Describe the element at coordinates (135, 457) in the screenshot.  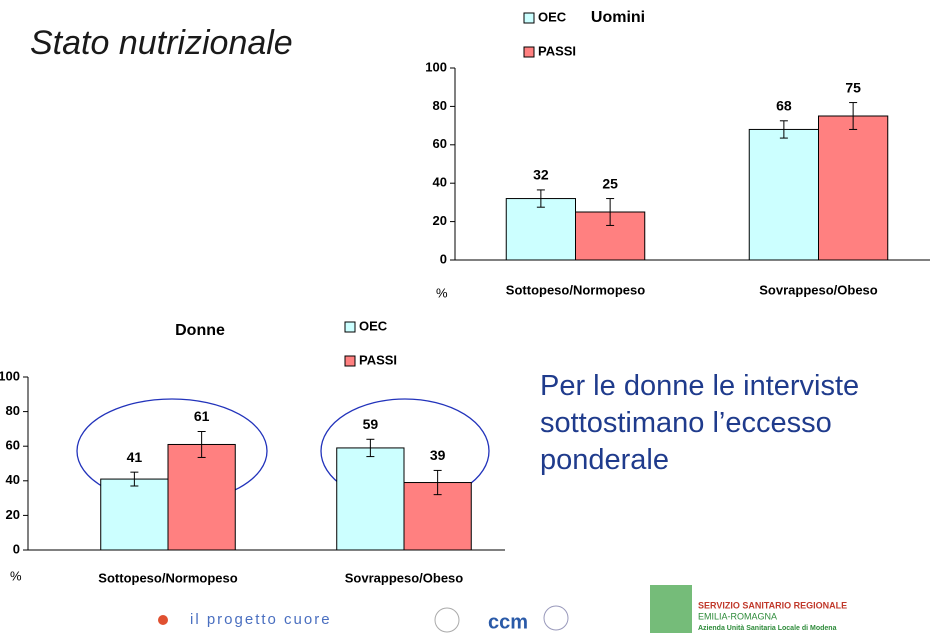
I see `data-label: 41` at that location.